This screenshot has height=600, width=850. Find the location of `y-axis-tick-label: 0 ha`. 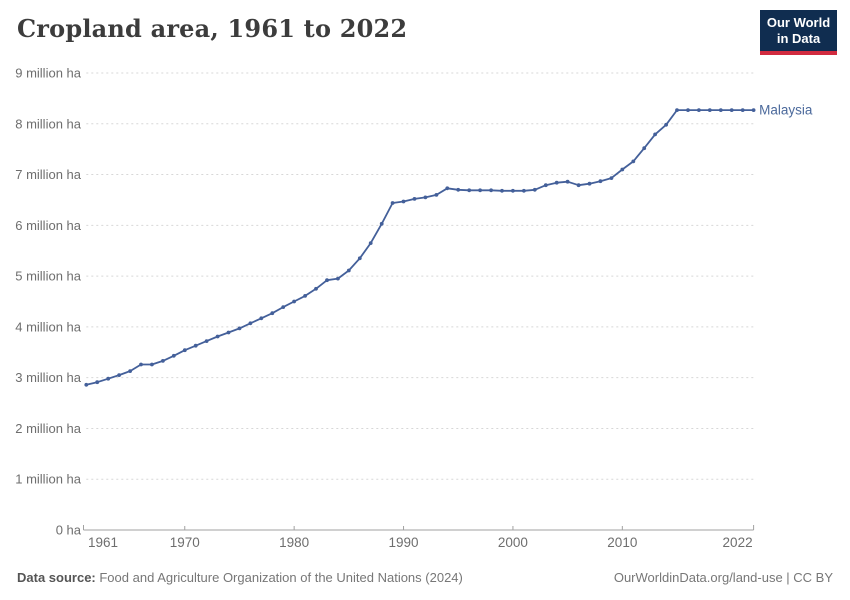

y-axis-tick-label: 0 ha is located at coordinates (69, 530).